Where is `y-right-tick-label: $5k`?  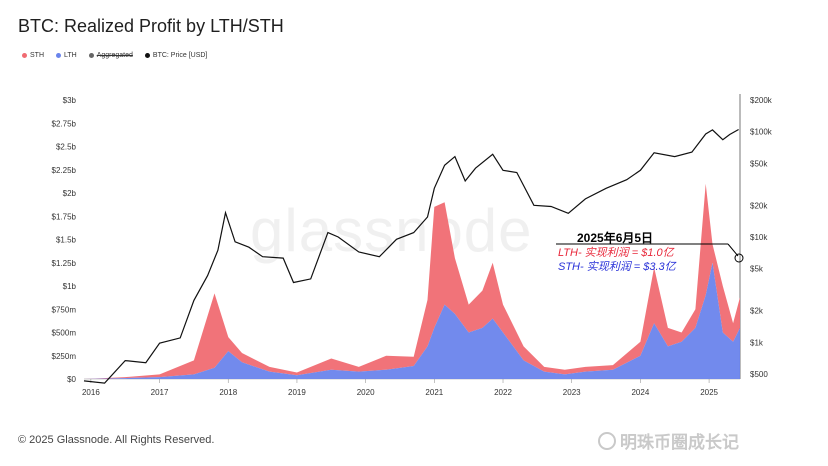
y-right-tick-label: $5k is located at coordinates (757, 269).